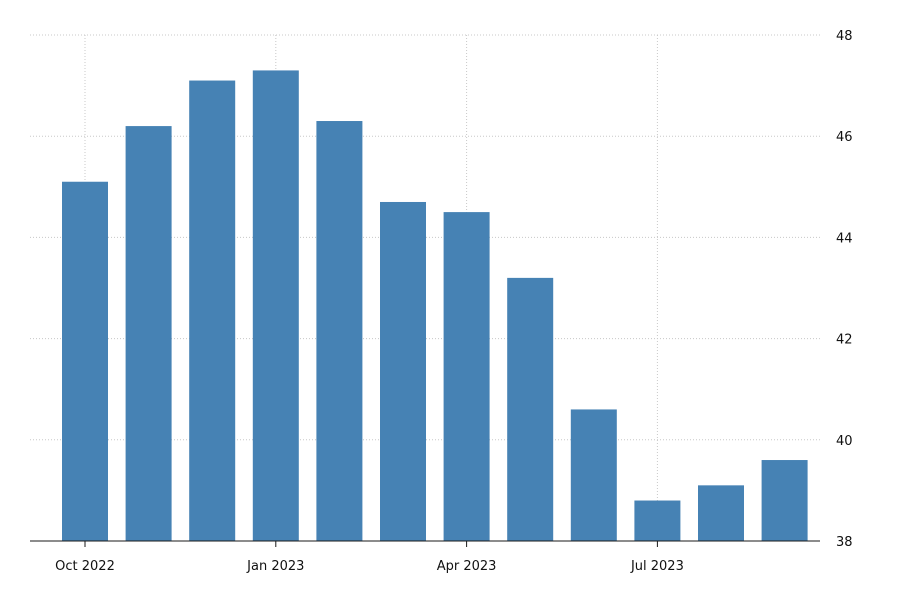 The height and width of the screenshot is (605, 900). What do you see at coordinates (275, 306) in the screenshot?
I see `bar-jan-2023` at bounding box center [275, 306].